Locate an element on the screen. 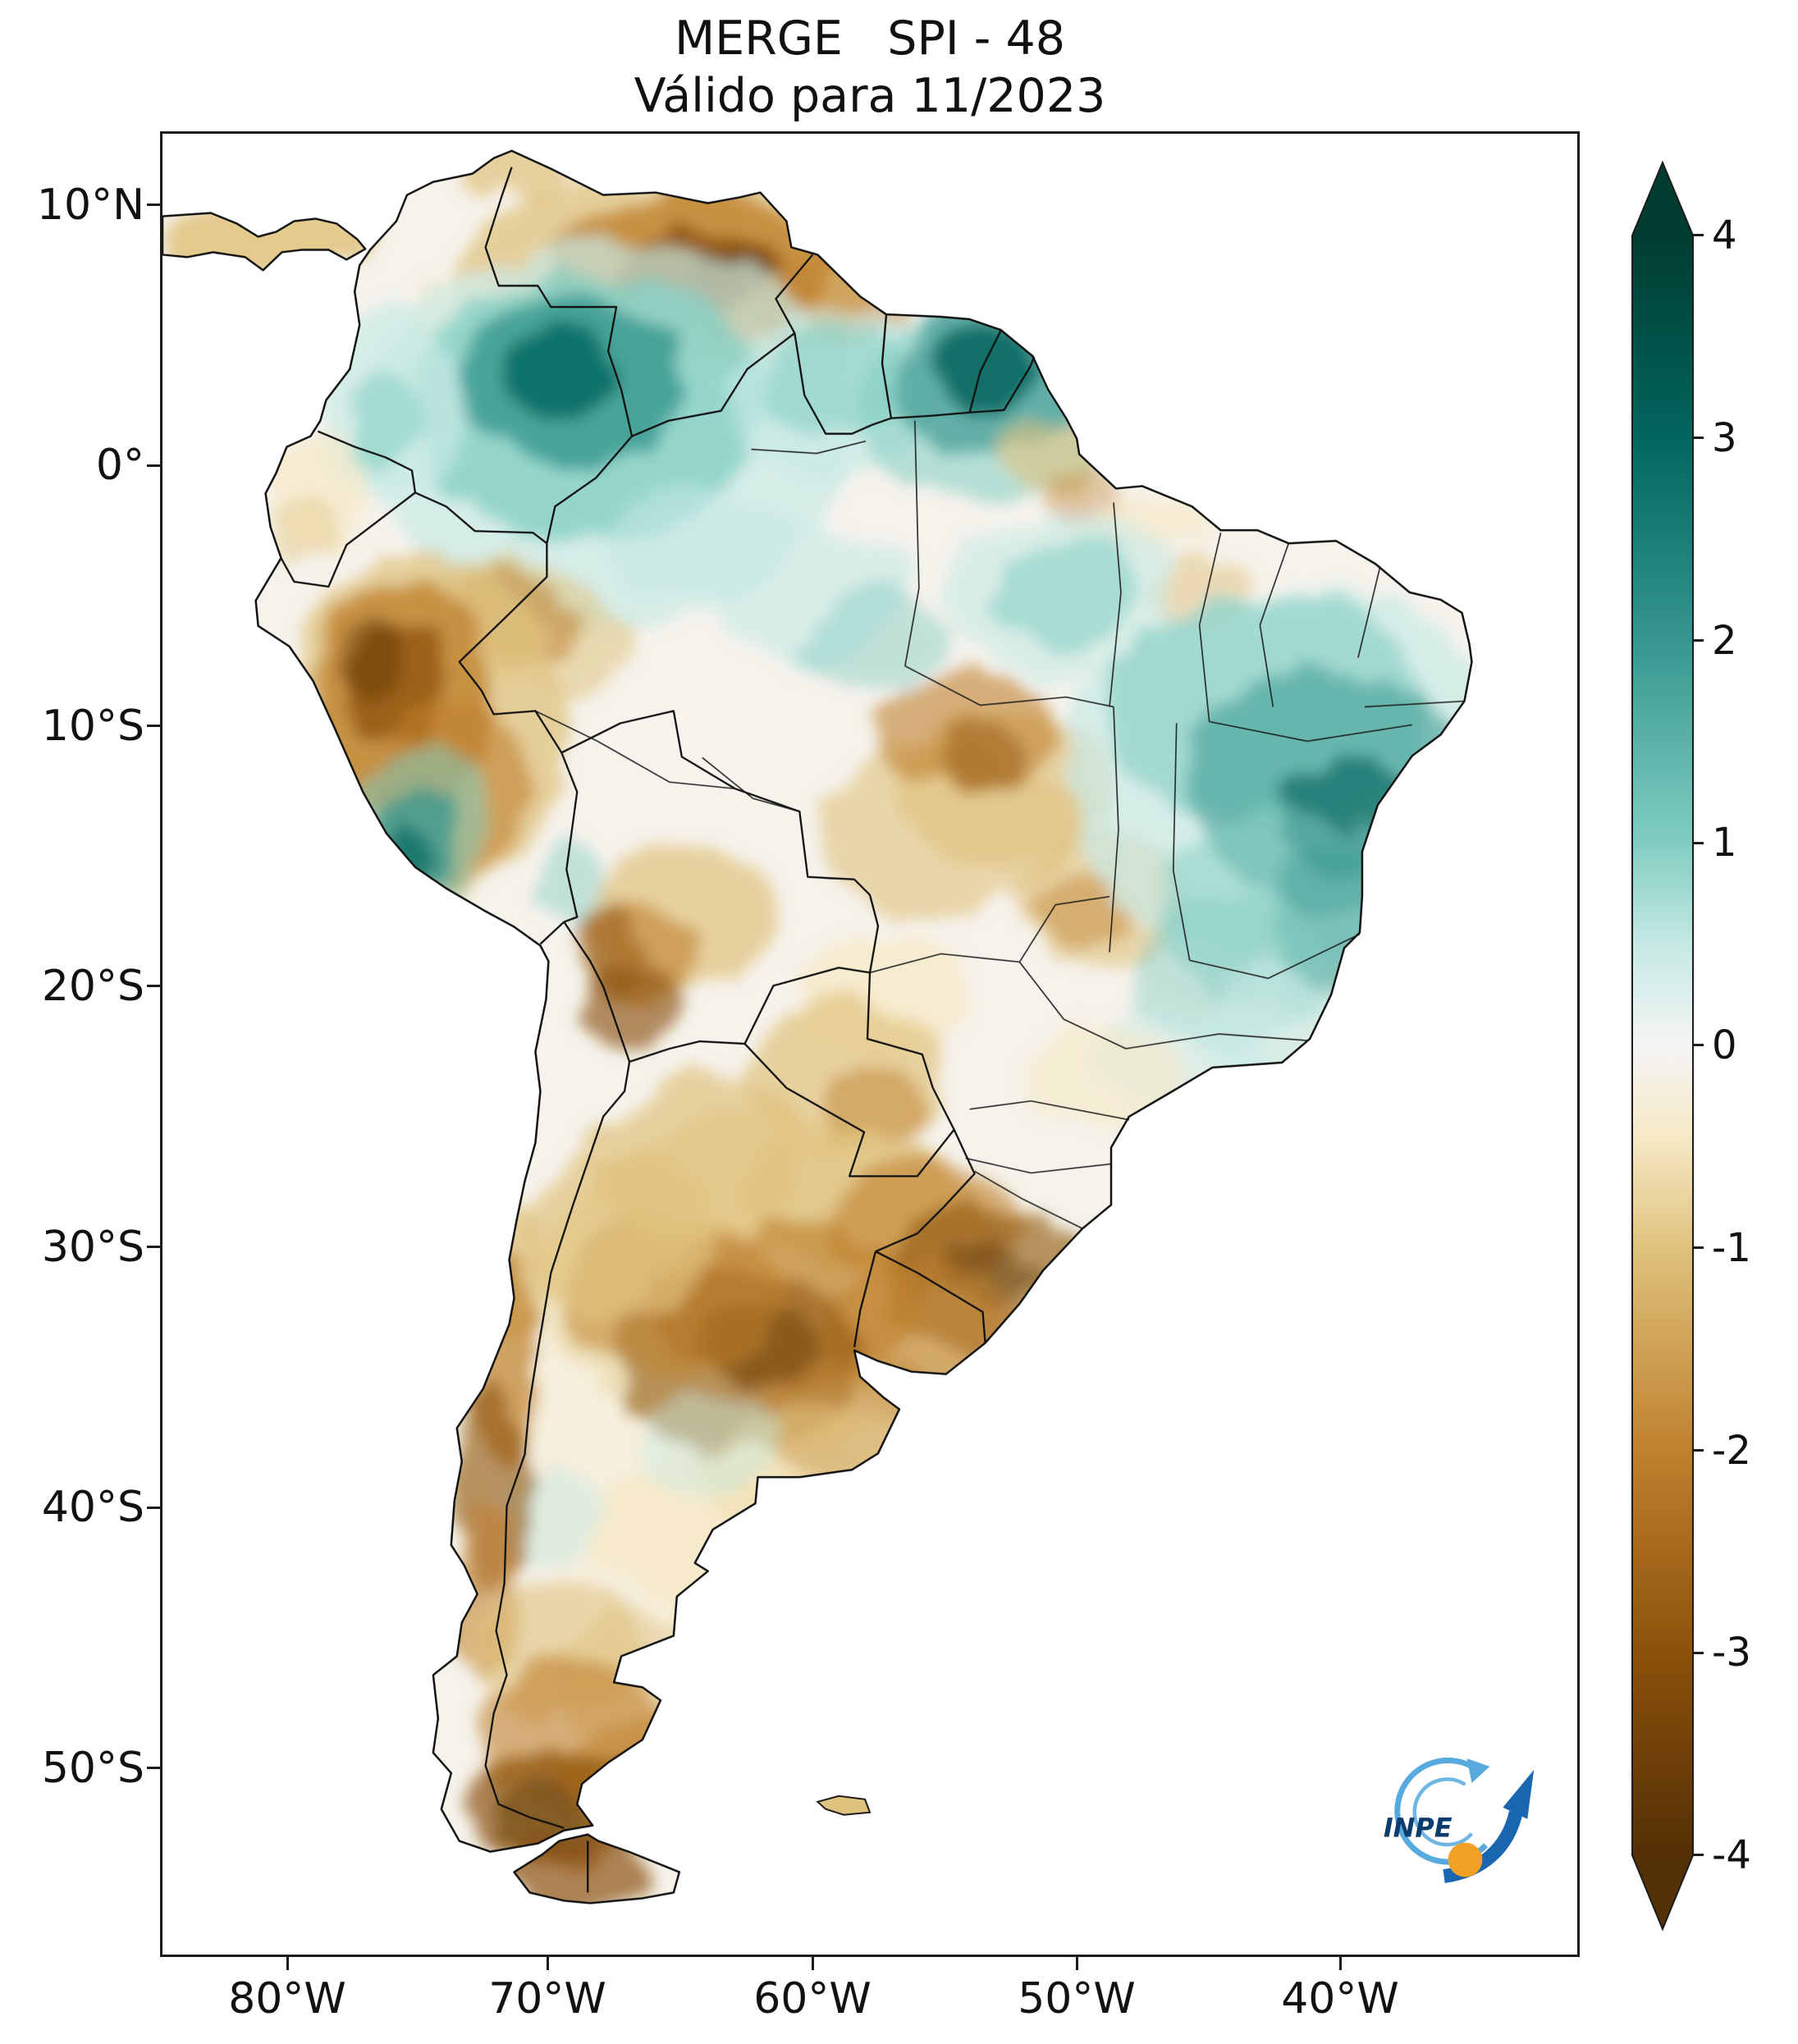  colorbar-tick-label: -4 is located at coordinates (1731, 1855).